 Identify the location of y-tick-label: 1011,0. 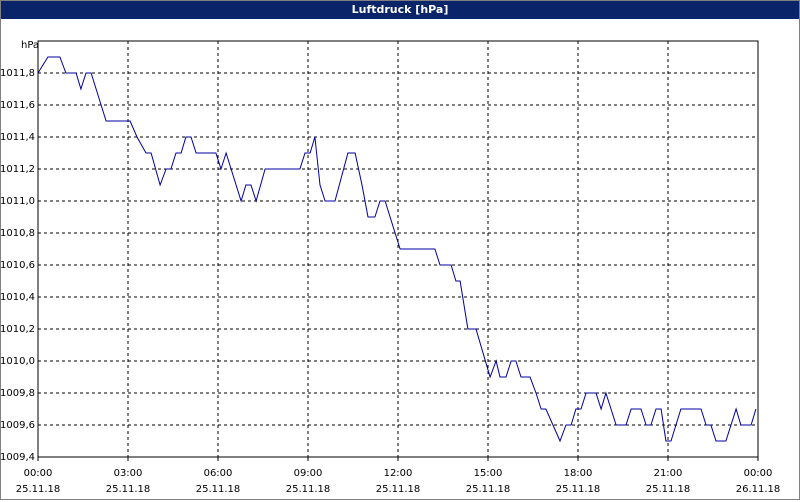
(18, 201).